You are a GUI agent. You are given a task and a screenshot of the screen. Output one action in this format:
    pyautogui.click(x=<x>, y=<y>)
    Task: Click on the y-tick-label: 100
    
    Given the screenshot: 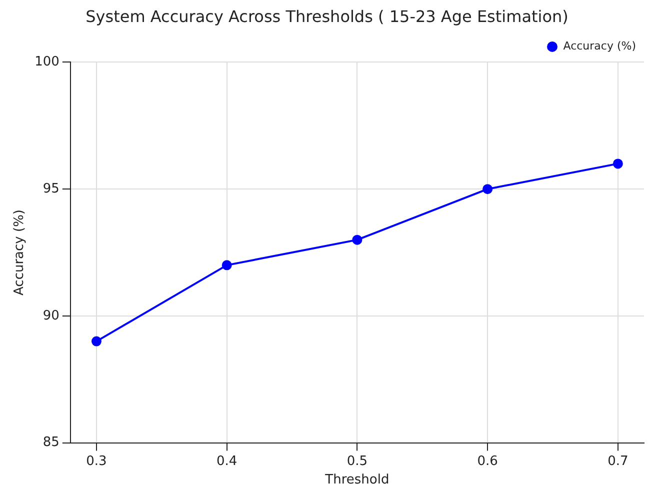 What is the action you would take?
    pyautogui.click(x=47, y=62)
    